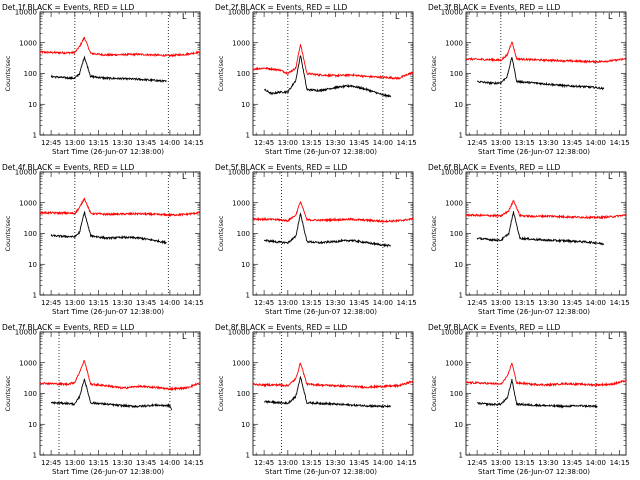 This screenshot has width=640, height=480. Describe the element at coordinates (458, 105) in the screenshot. I see `panel-3-ytick-label: 10` at that location.